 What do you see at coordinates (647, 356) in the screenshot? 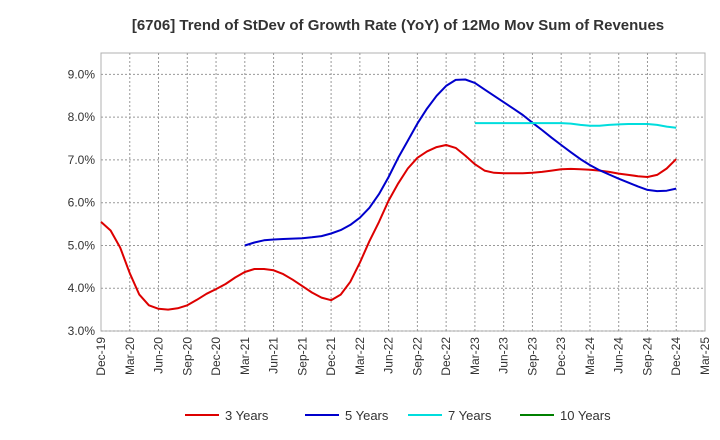
I see `x-tick-label: Sep-24` at bounding box center [647, 356].